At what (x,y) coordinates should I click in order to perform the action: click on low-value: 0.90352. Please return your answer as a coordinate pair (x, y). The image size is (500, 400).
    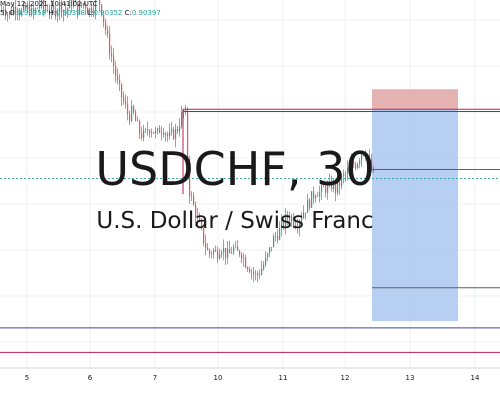
    Looking at the image, I should click on (108, 13).